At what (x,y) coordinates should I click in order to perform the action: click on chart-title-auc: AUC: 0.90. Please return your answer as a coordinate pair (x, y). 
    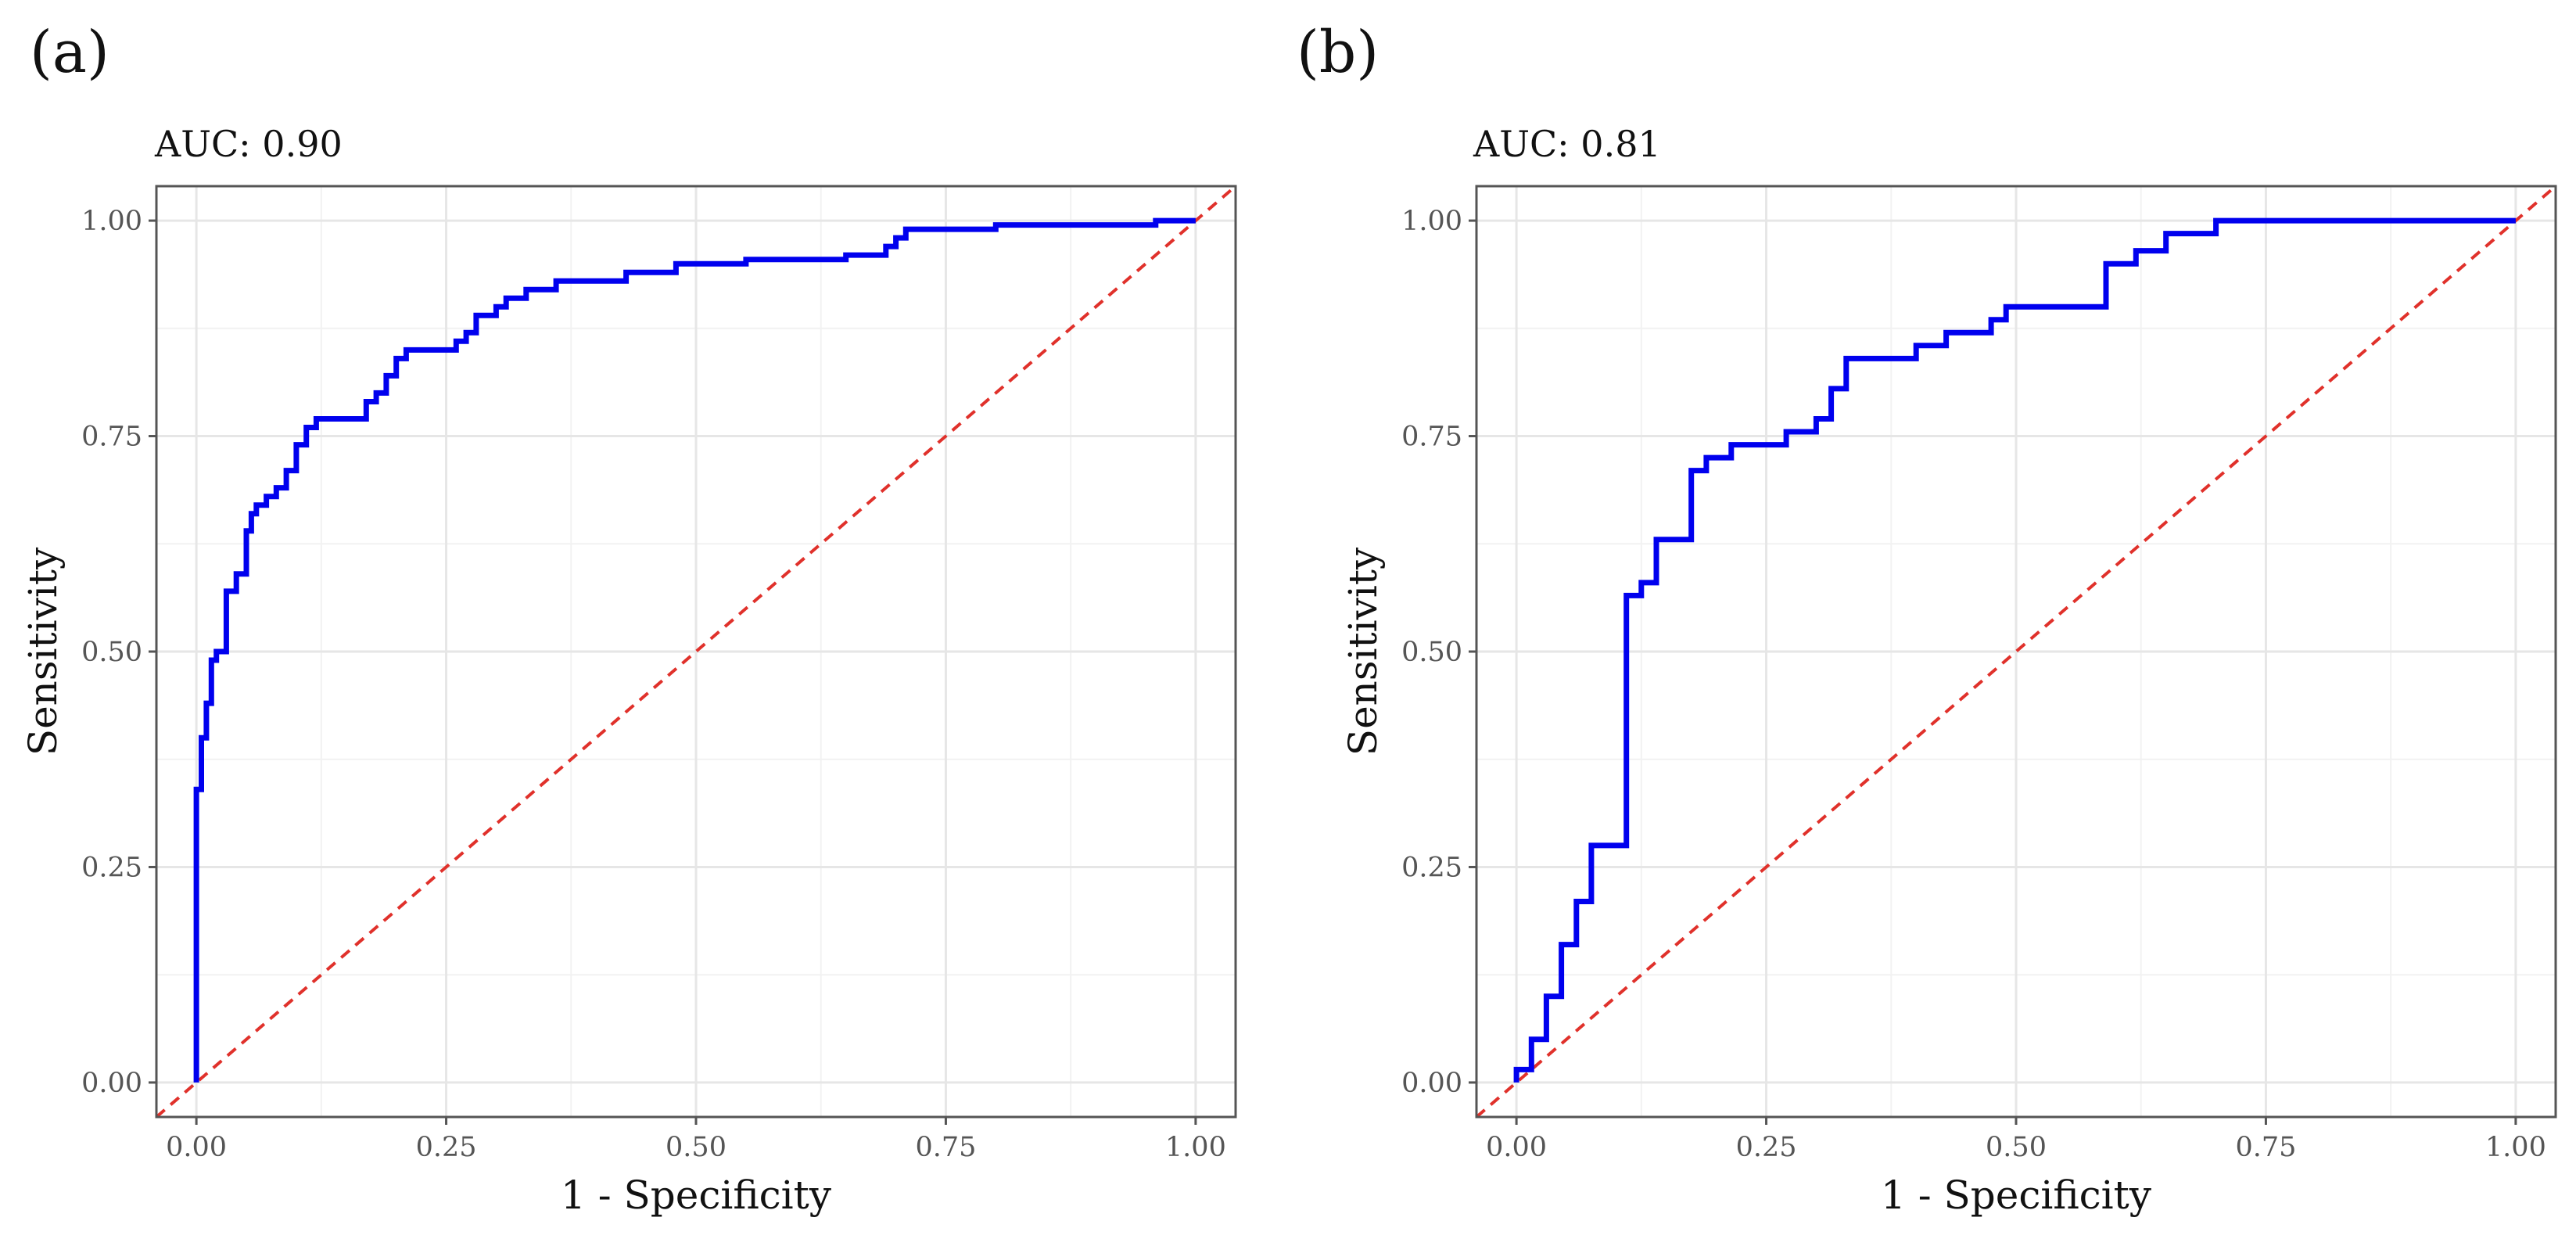
    Looking at the image, I should click on (249, 144).